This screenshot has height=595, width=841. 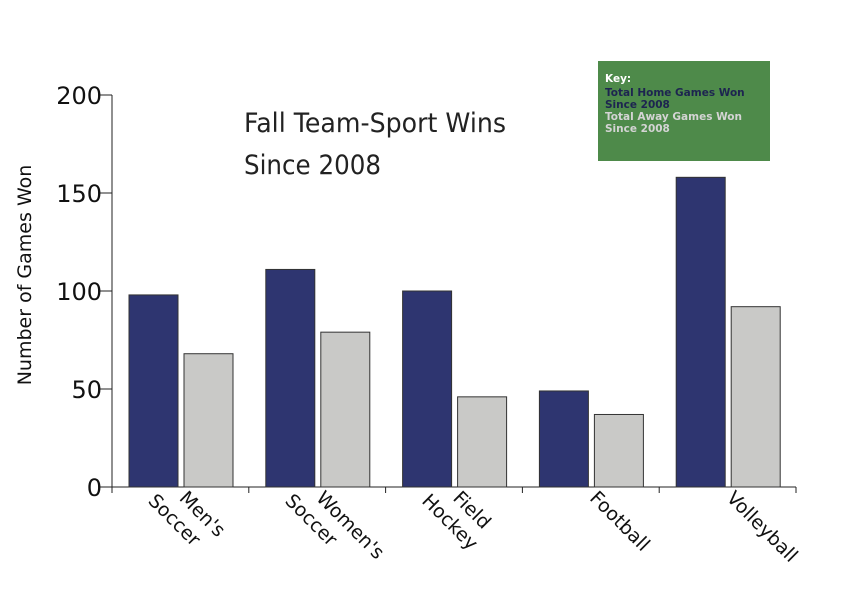 I want to click on legend-entry-home: Since 2008, so click(x=637, y=105).